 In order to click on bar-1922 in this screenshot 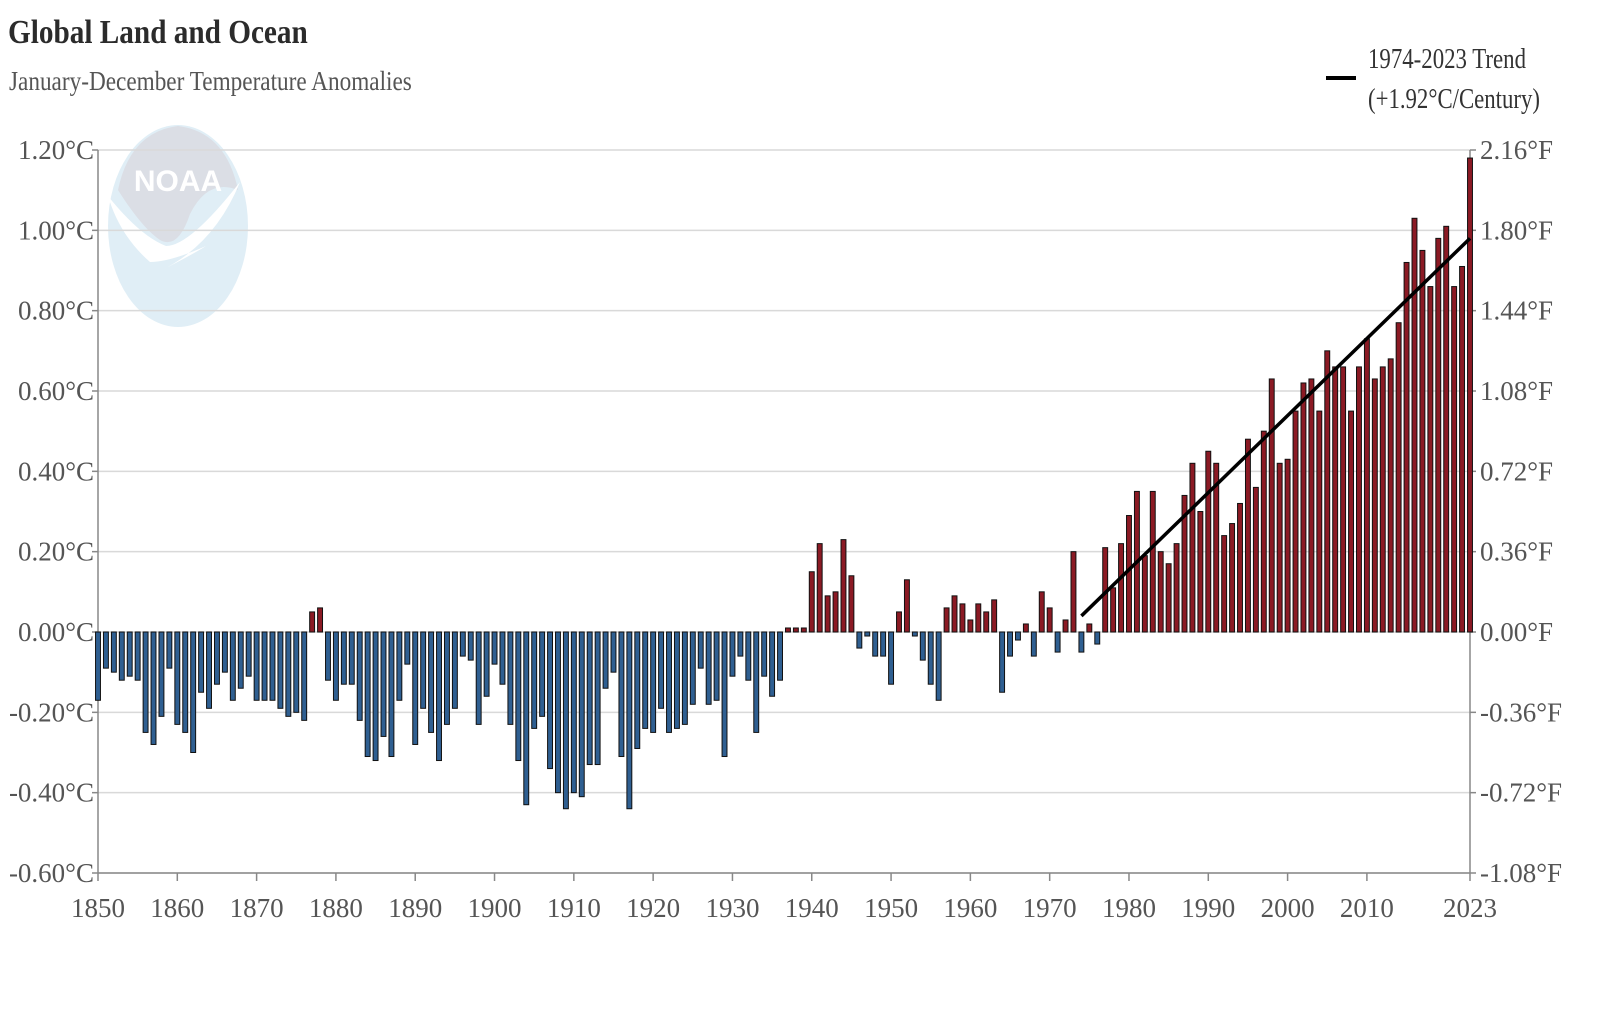, I will do `click(669, 682)`.